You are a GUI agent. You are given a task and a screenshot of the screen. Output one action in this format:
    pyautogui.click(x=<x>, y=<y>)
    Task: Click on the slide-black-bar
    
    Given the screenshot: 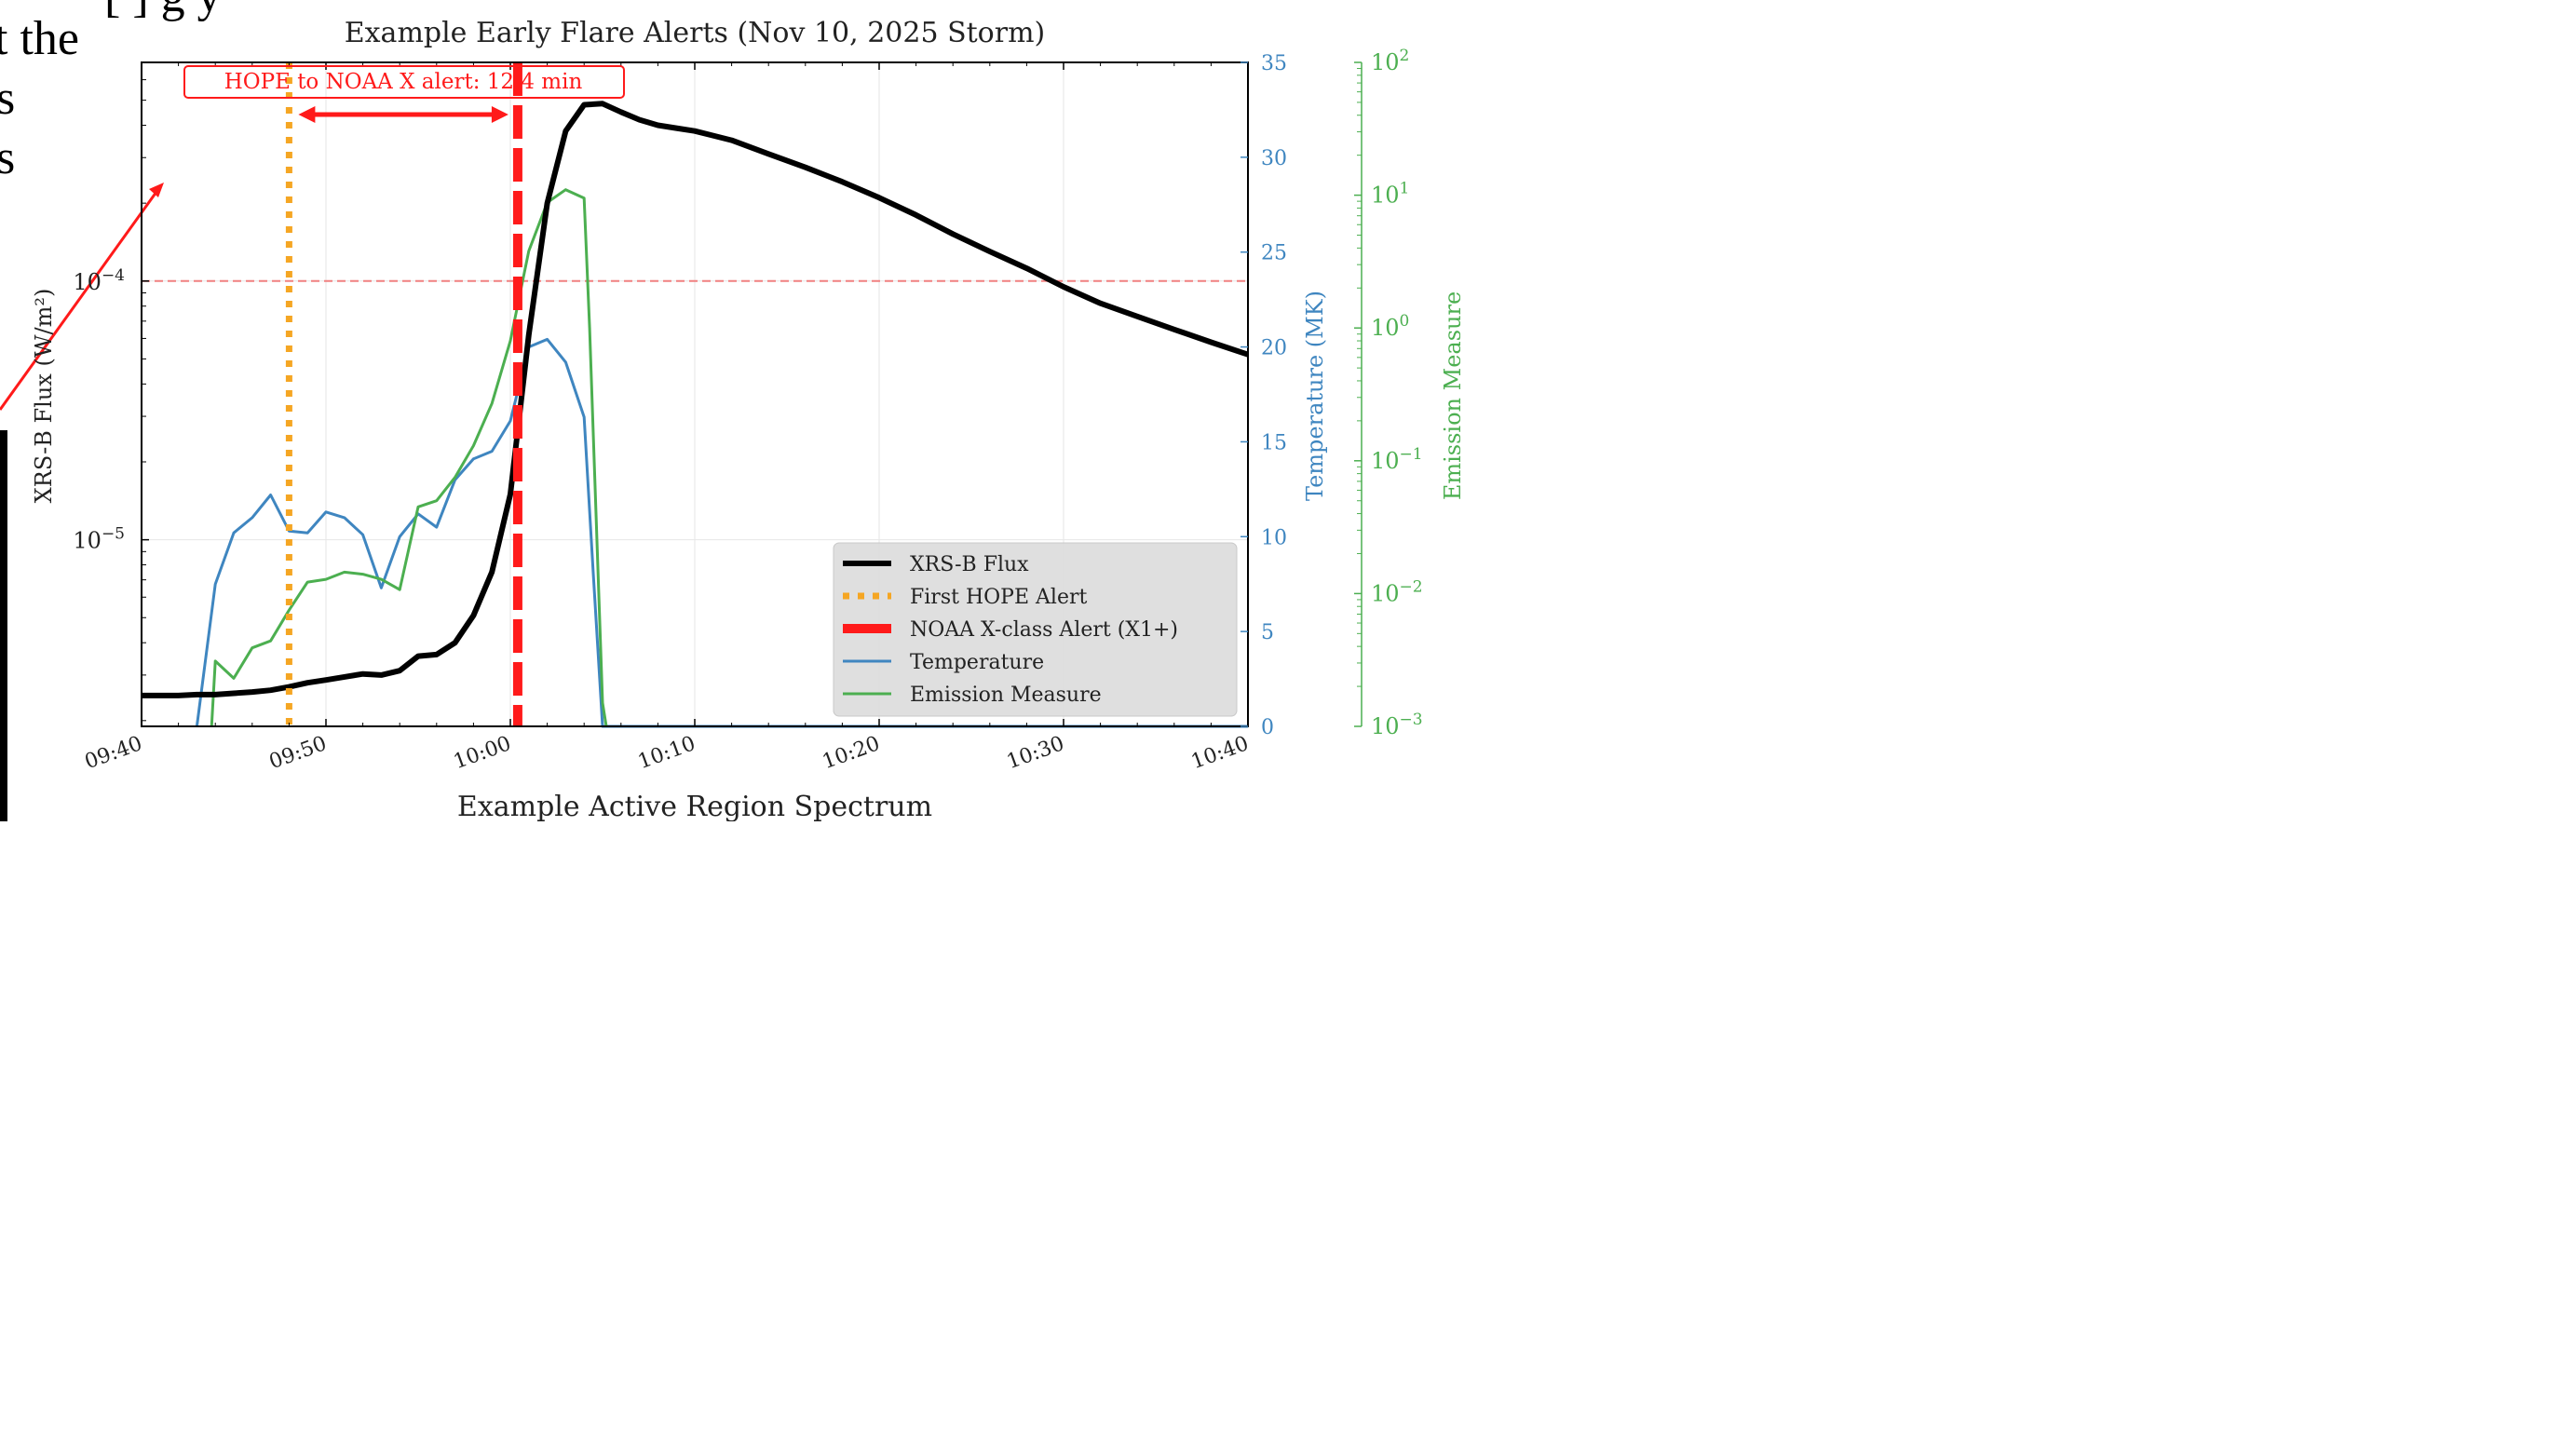 What is the action you would take?
    pyautogui.click(x=3, y=625)
    